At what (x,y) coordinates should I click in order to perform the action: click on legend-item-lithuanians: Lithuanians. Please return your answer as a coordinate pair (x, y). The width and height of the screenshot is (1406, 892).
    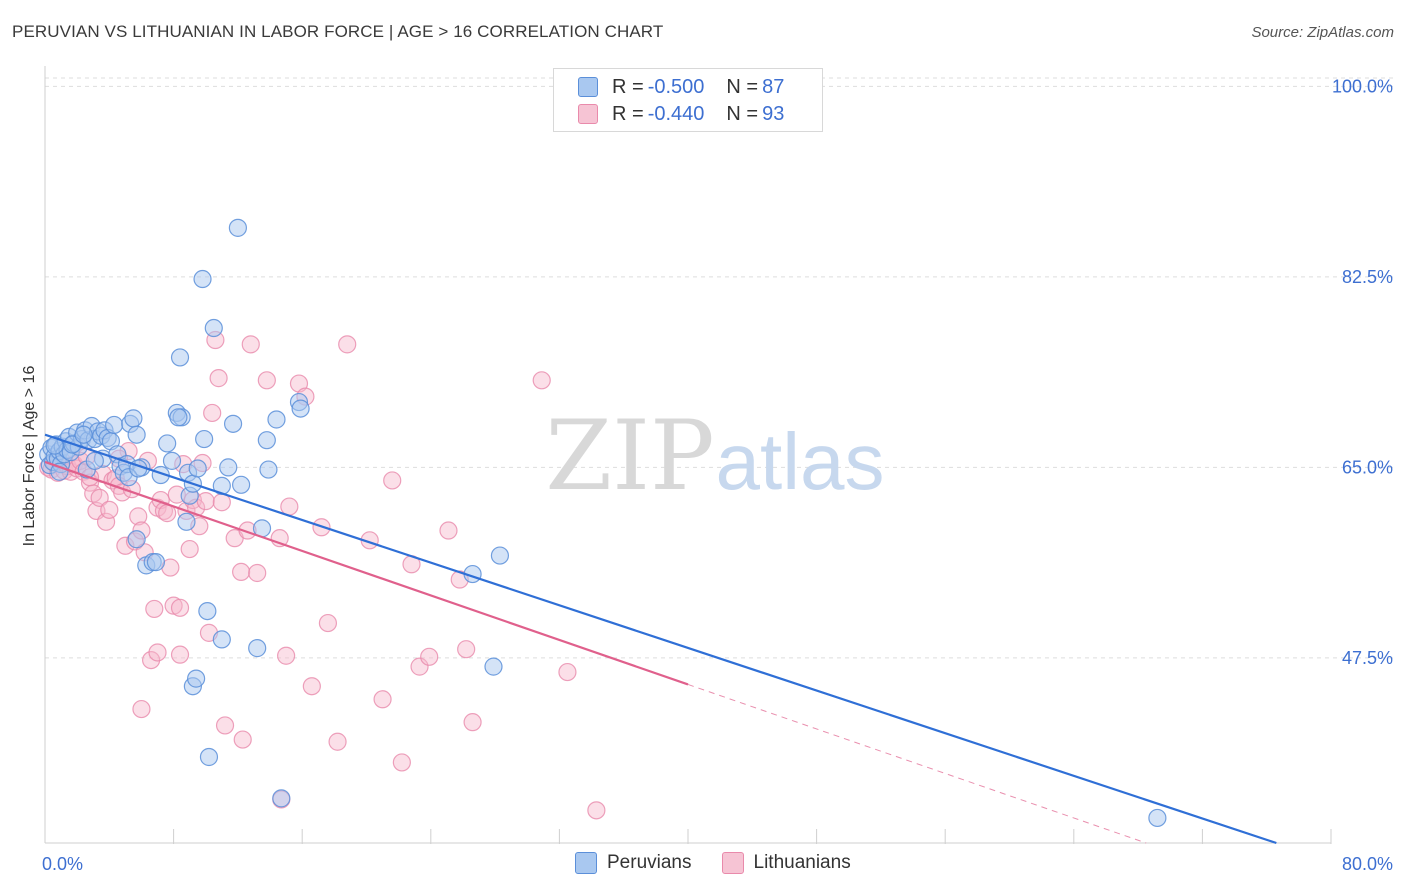
    Looking at the image, I should click on (786, 863).